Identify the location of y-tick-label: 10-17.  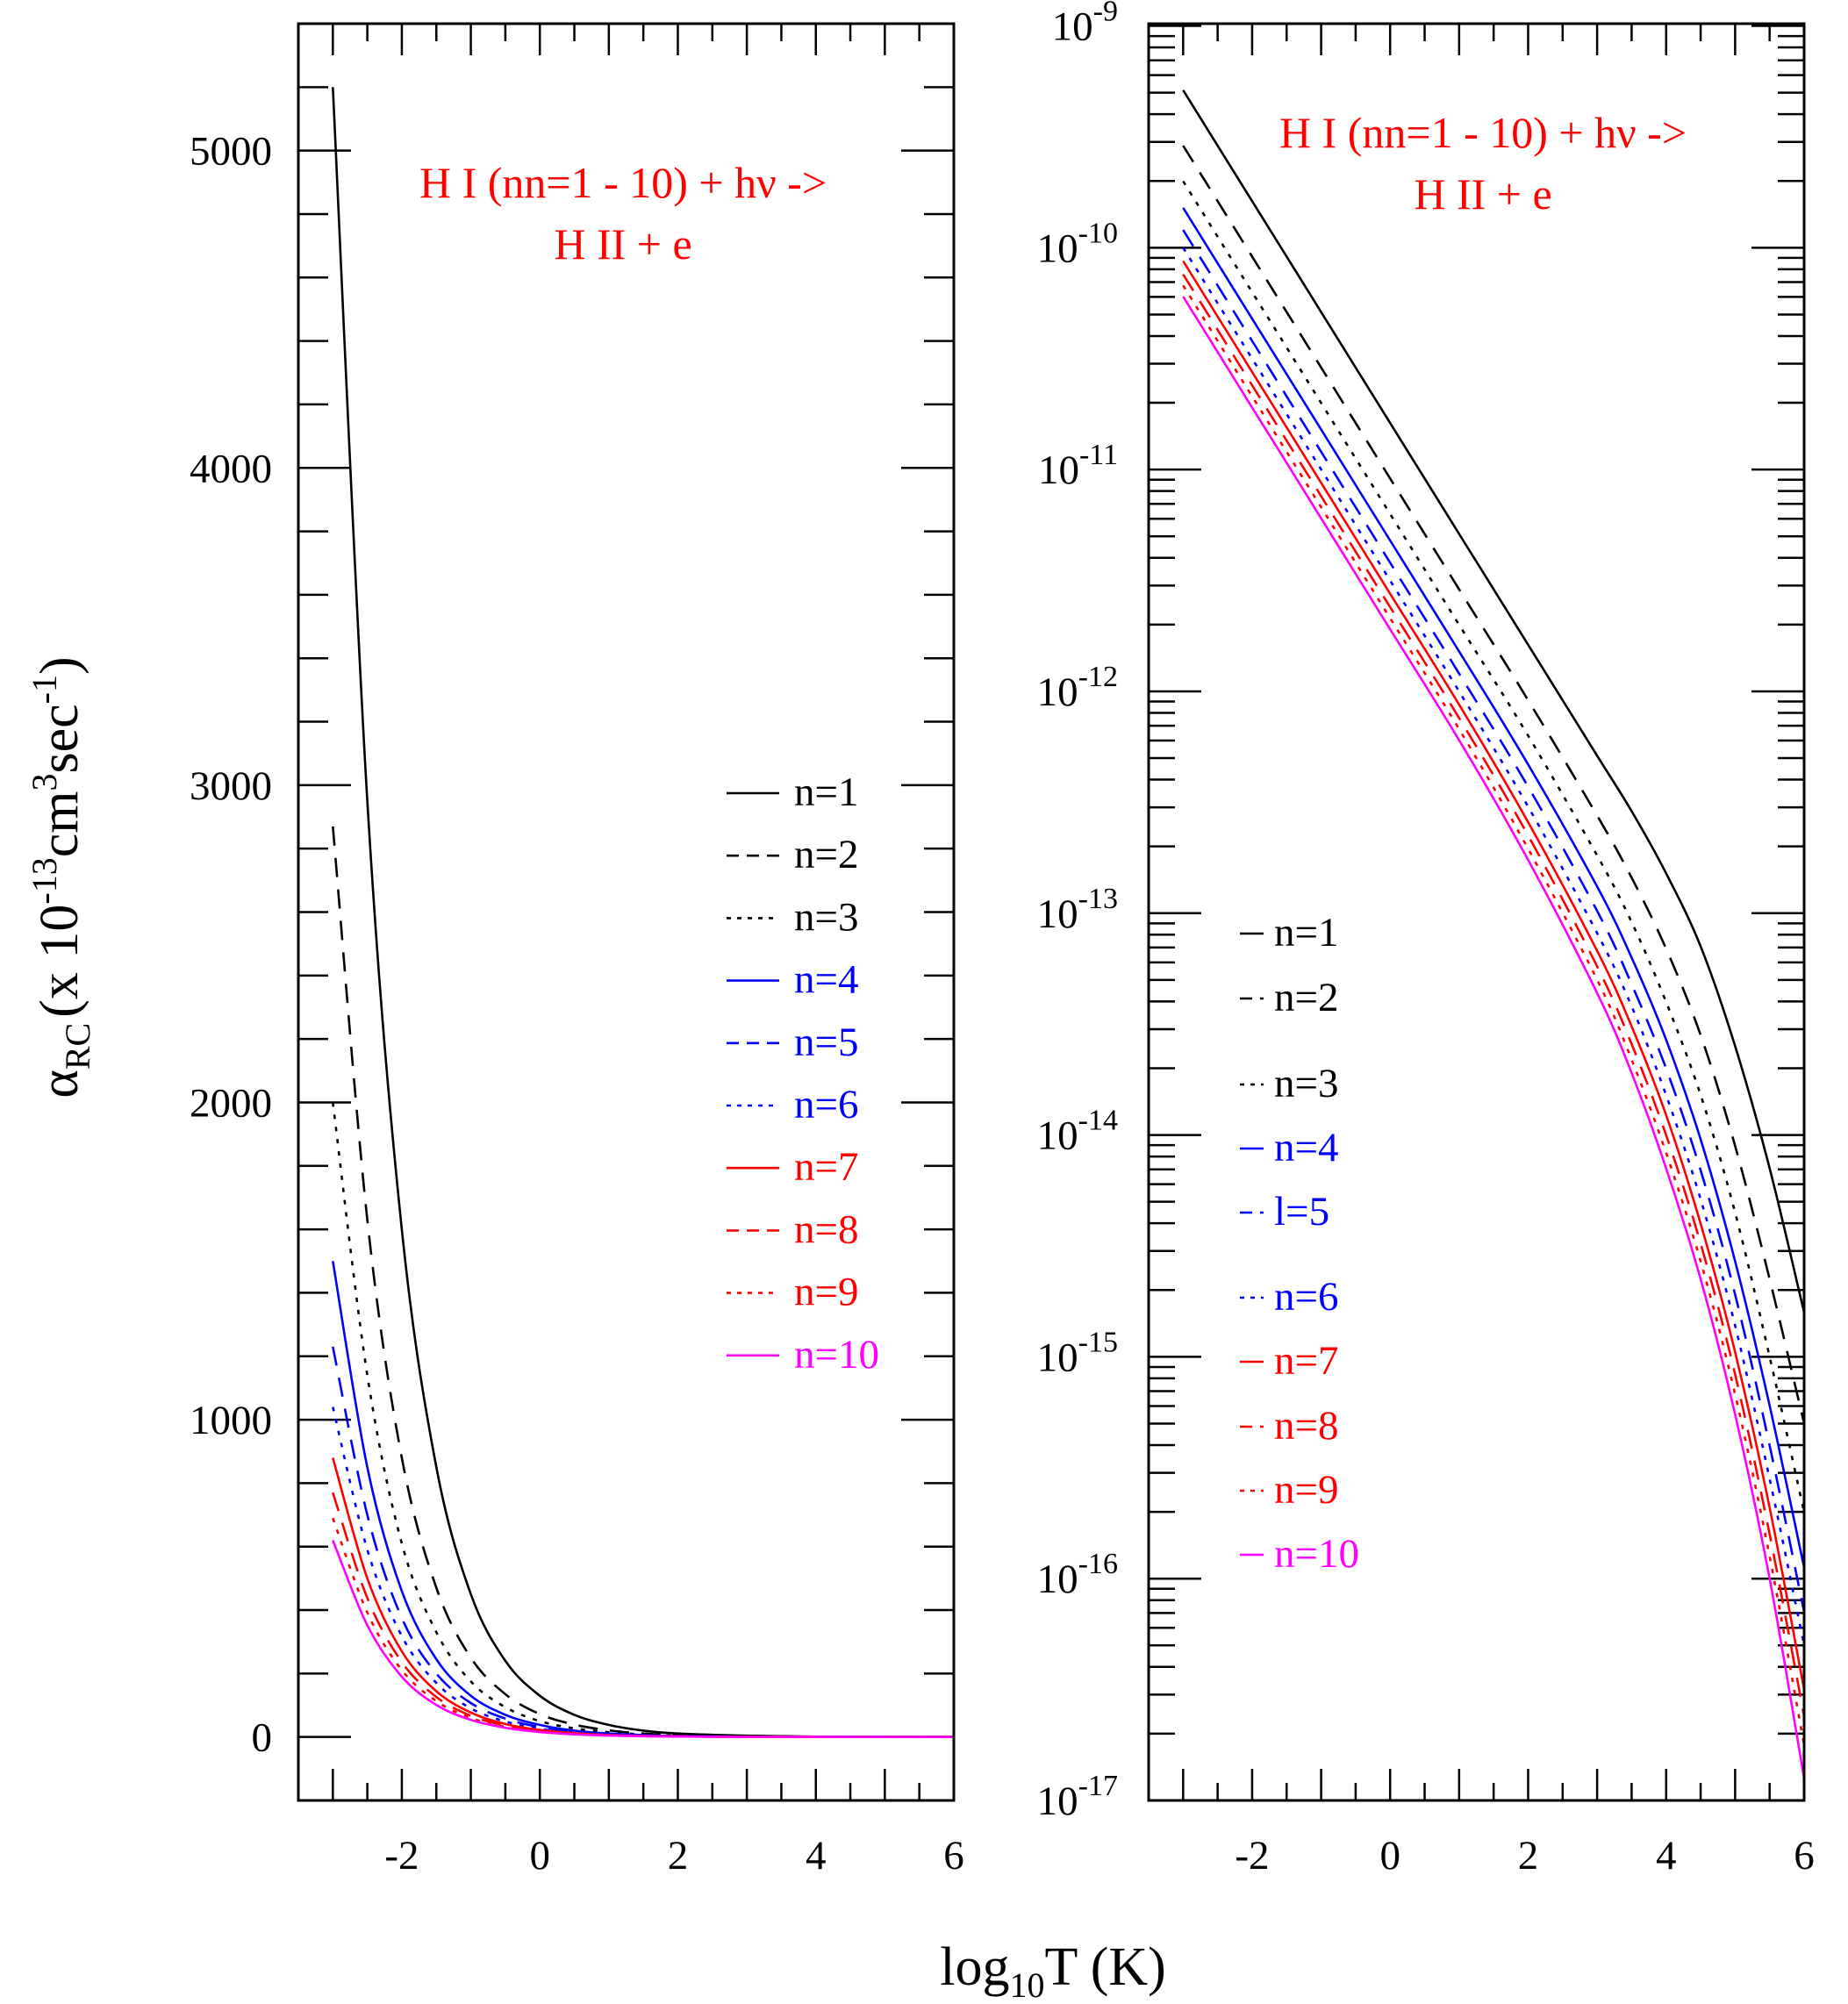
(1077, 1797).